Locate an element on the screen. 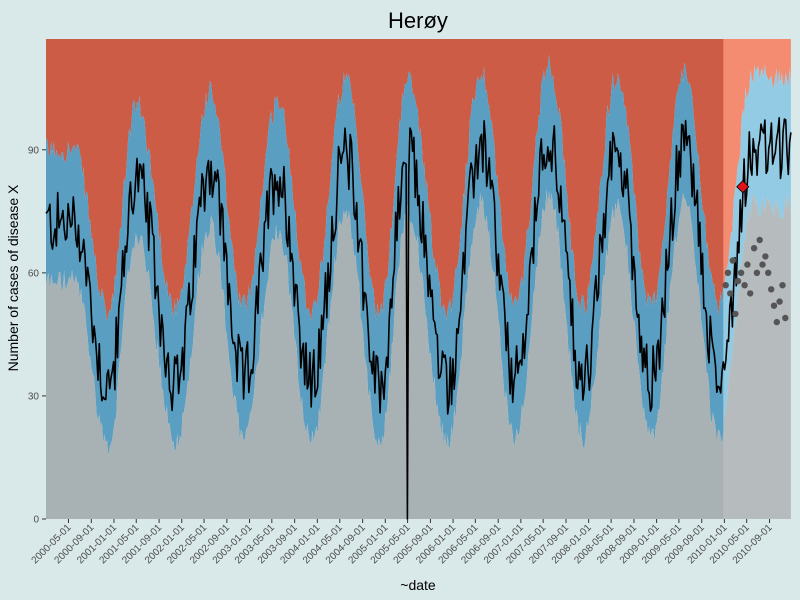  y-tick-label: 30 is located at coordinates (34, 396).